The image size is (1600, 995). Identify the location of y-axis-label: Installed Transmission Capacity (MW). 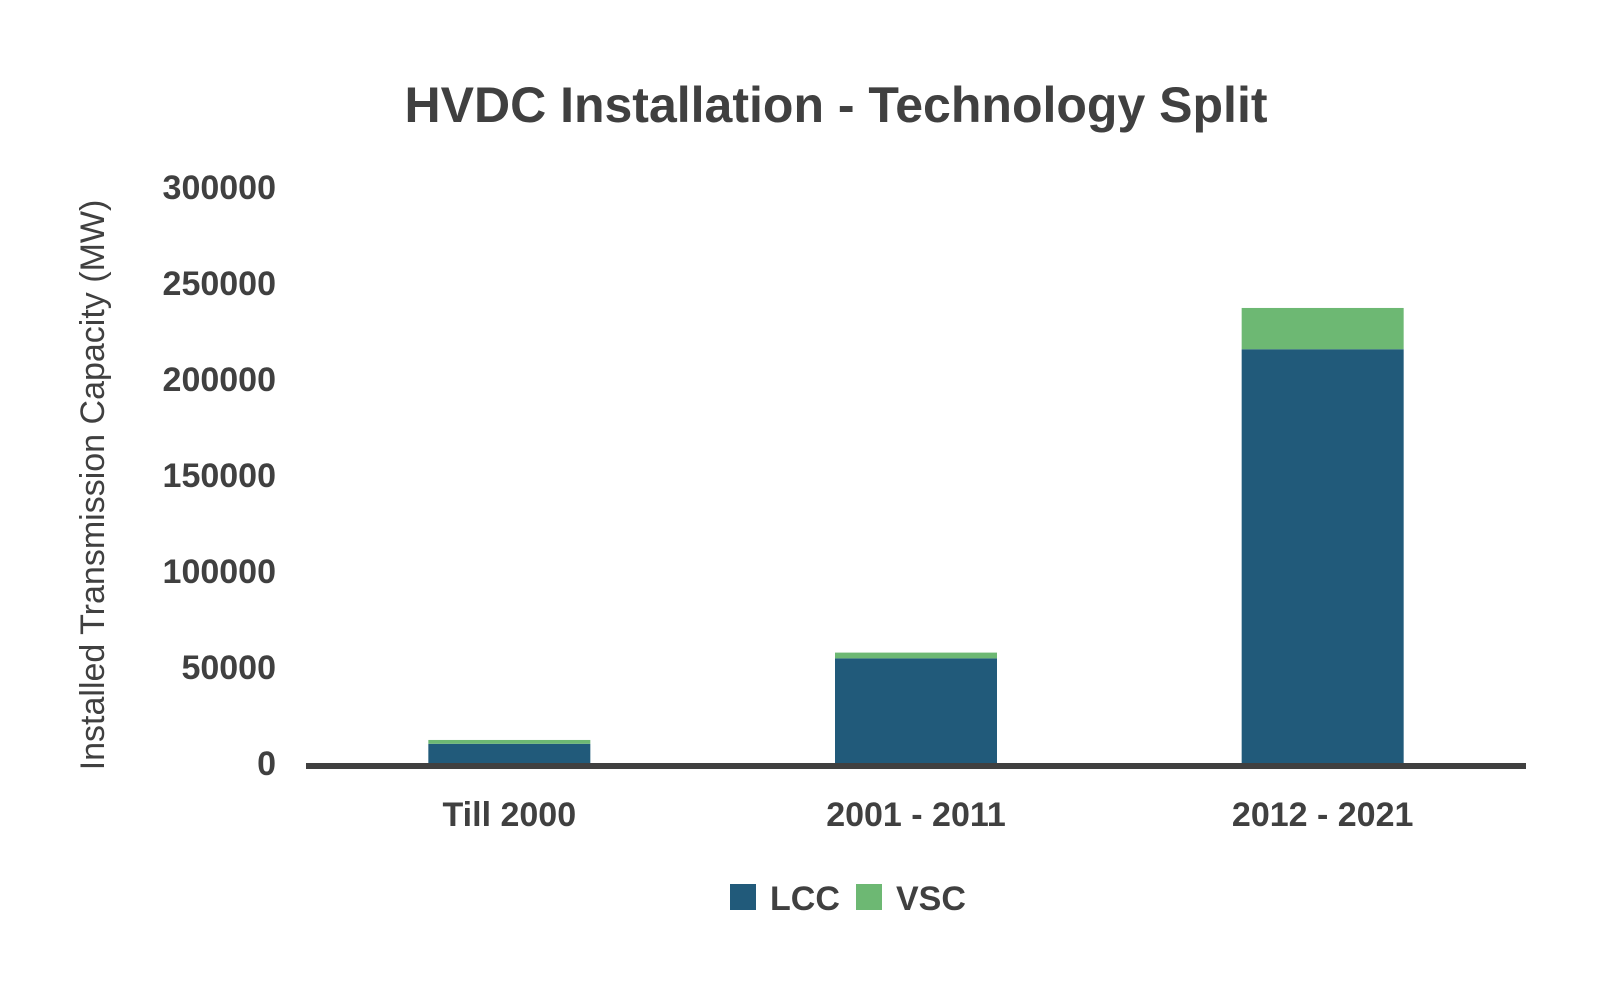
(93, 485).